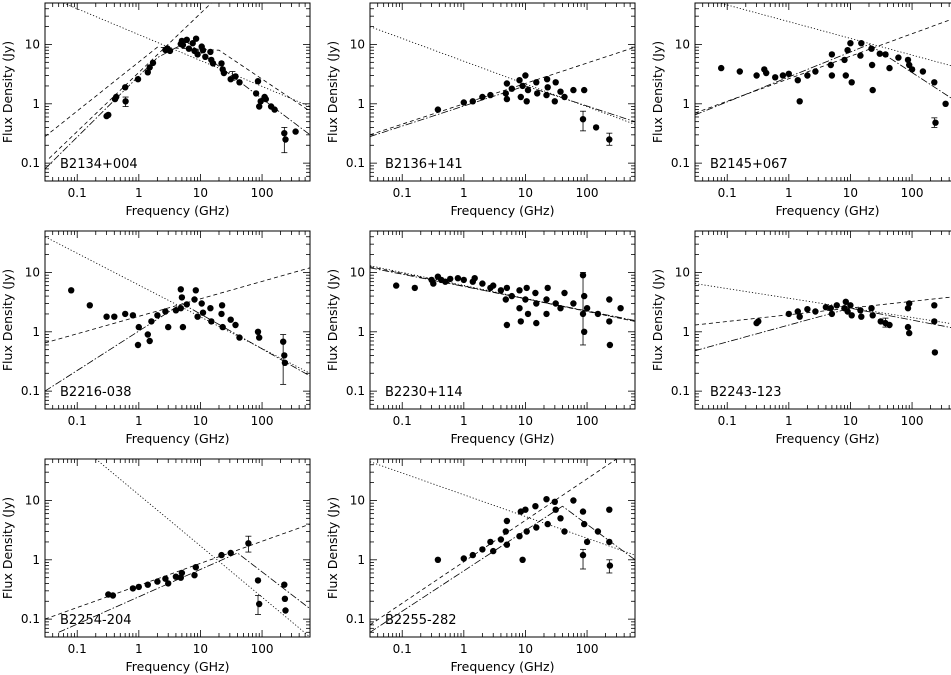  I want to click on x-tick-label: 10, so click(200, 649).